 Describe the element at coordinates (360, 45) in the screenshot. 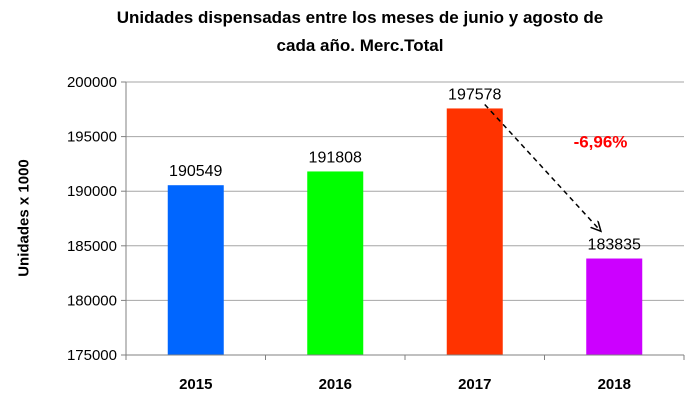

I see `chart-title-line-2: cada año. Merc.Total` at that location.